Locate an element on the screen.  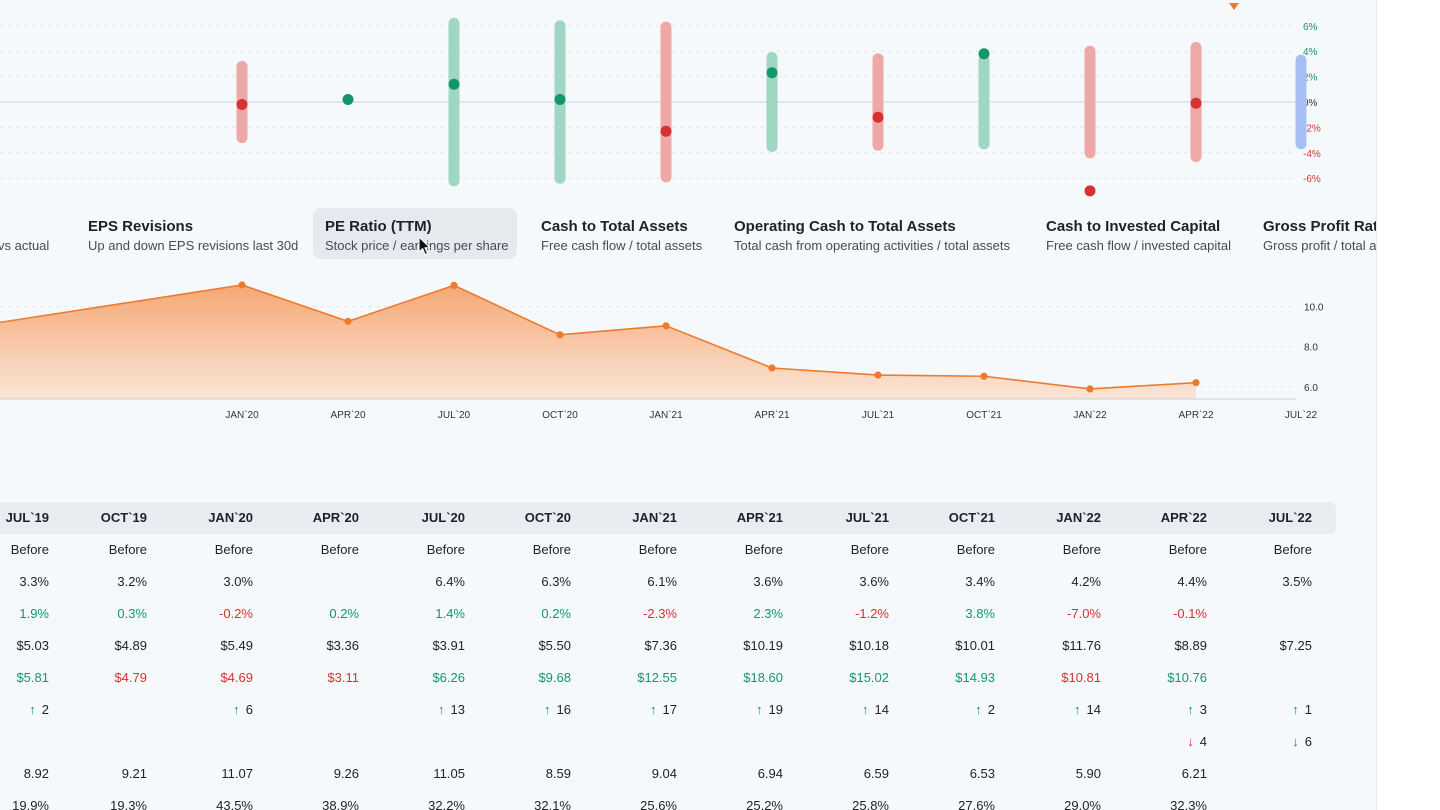
table-cell-value: $3.91 is located at coordinates (448, 645).